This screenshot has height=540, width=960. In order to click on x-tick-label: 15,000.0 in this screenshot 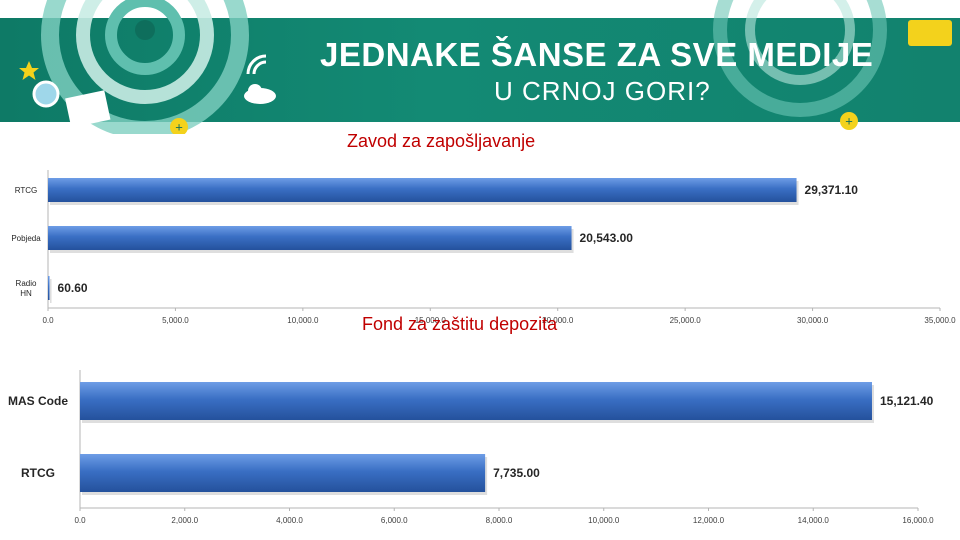, I will do `click(431, 320)`.